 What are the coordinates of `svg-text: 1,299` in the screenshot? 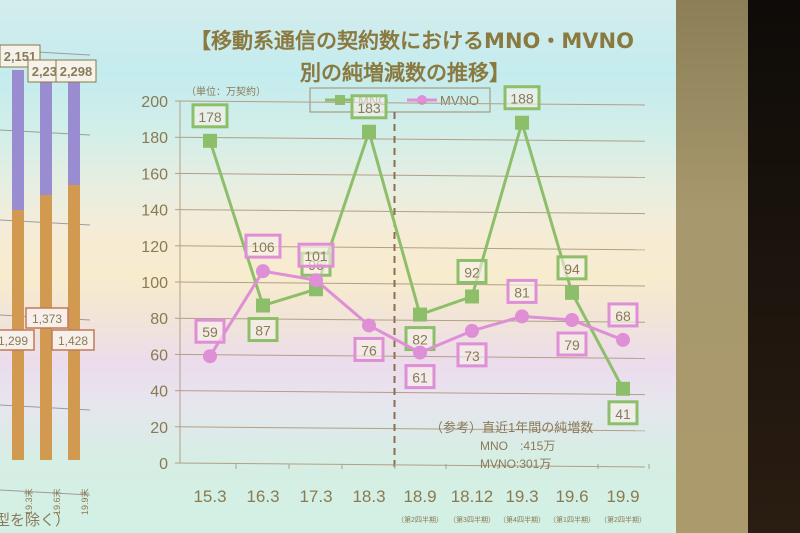 It's located at (14, 341).